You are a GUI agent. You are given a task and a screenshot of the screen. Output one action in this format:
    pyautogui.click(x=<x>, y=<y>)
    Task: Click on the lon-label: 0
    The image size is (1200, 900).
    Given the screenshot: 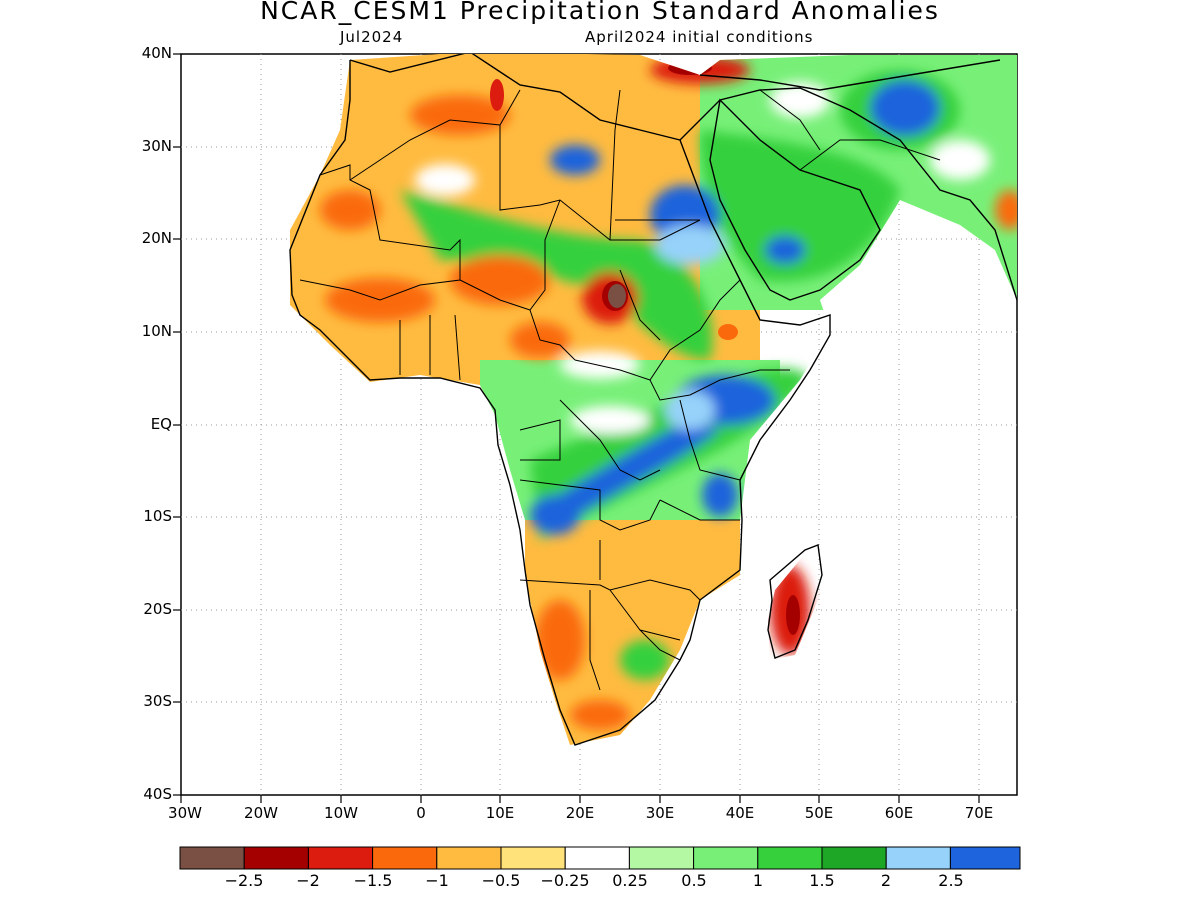 What is the action you would take?
    pyautogui.click(x=421, y=813)
    